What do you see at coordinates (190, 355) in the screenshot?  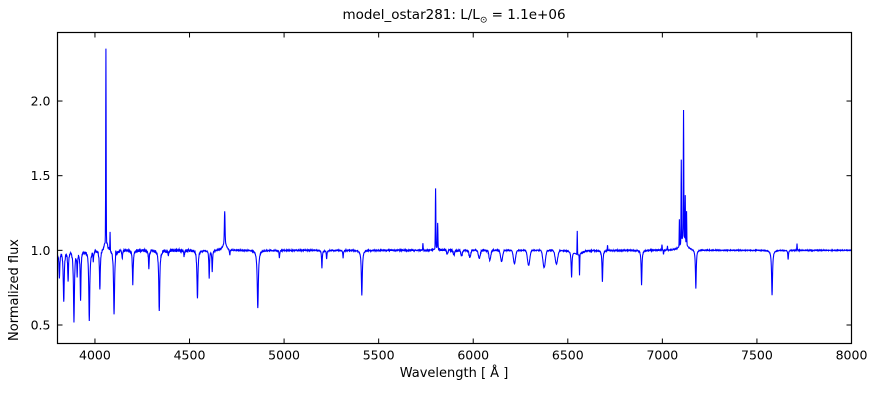 I see `x-tick-label: 4500` at bounding box center [190, 355].